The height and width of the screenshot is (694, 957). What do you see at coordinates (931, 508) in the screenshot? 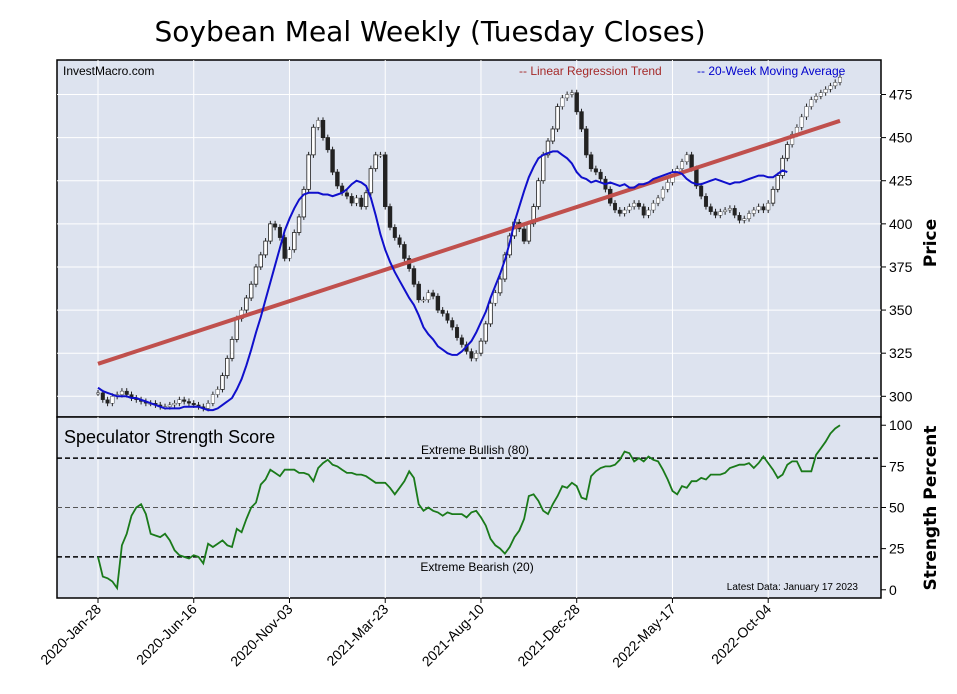
I see `strength-y-label: Strength Percent` at bounding box center [931, 508].